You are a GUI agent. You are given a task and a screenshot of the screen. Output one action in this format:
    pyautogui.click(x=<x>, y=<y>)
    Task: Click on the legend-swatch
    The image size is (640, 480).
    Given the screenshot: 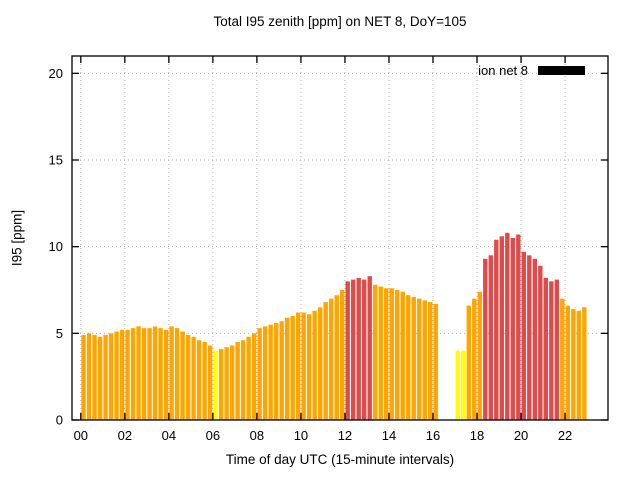 What is the action you would take?
    pyautogui.click(x=561, y=70)
    